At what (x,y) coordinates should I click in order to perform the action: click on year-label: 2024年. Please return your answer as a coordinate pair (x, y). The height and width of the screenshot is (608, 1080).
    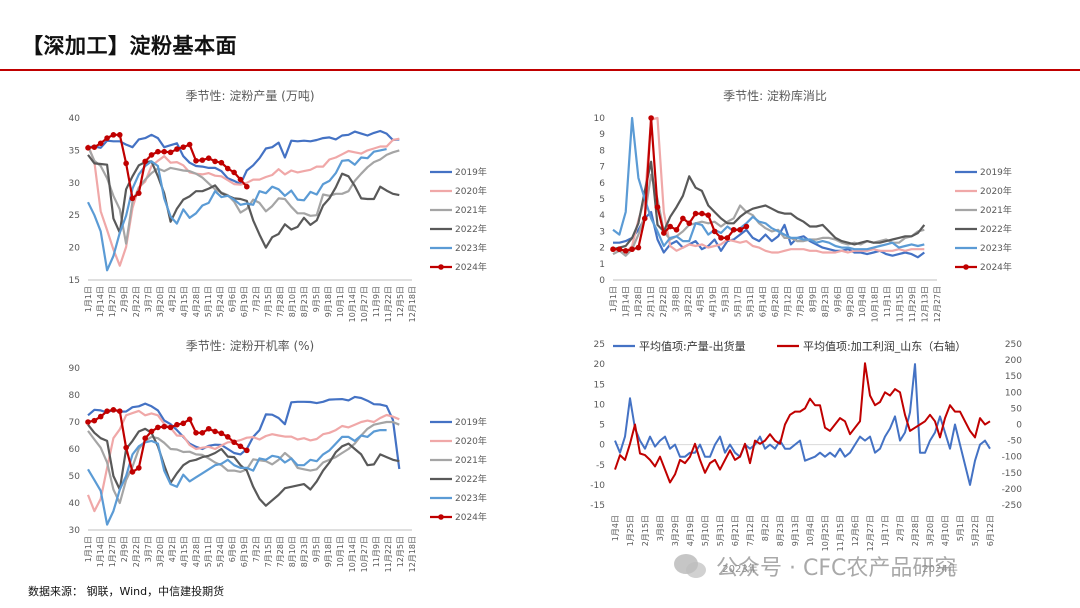
    Looking at the image, I should click on (939, 568).